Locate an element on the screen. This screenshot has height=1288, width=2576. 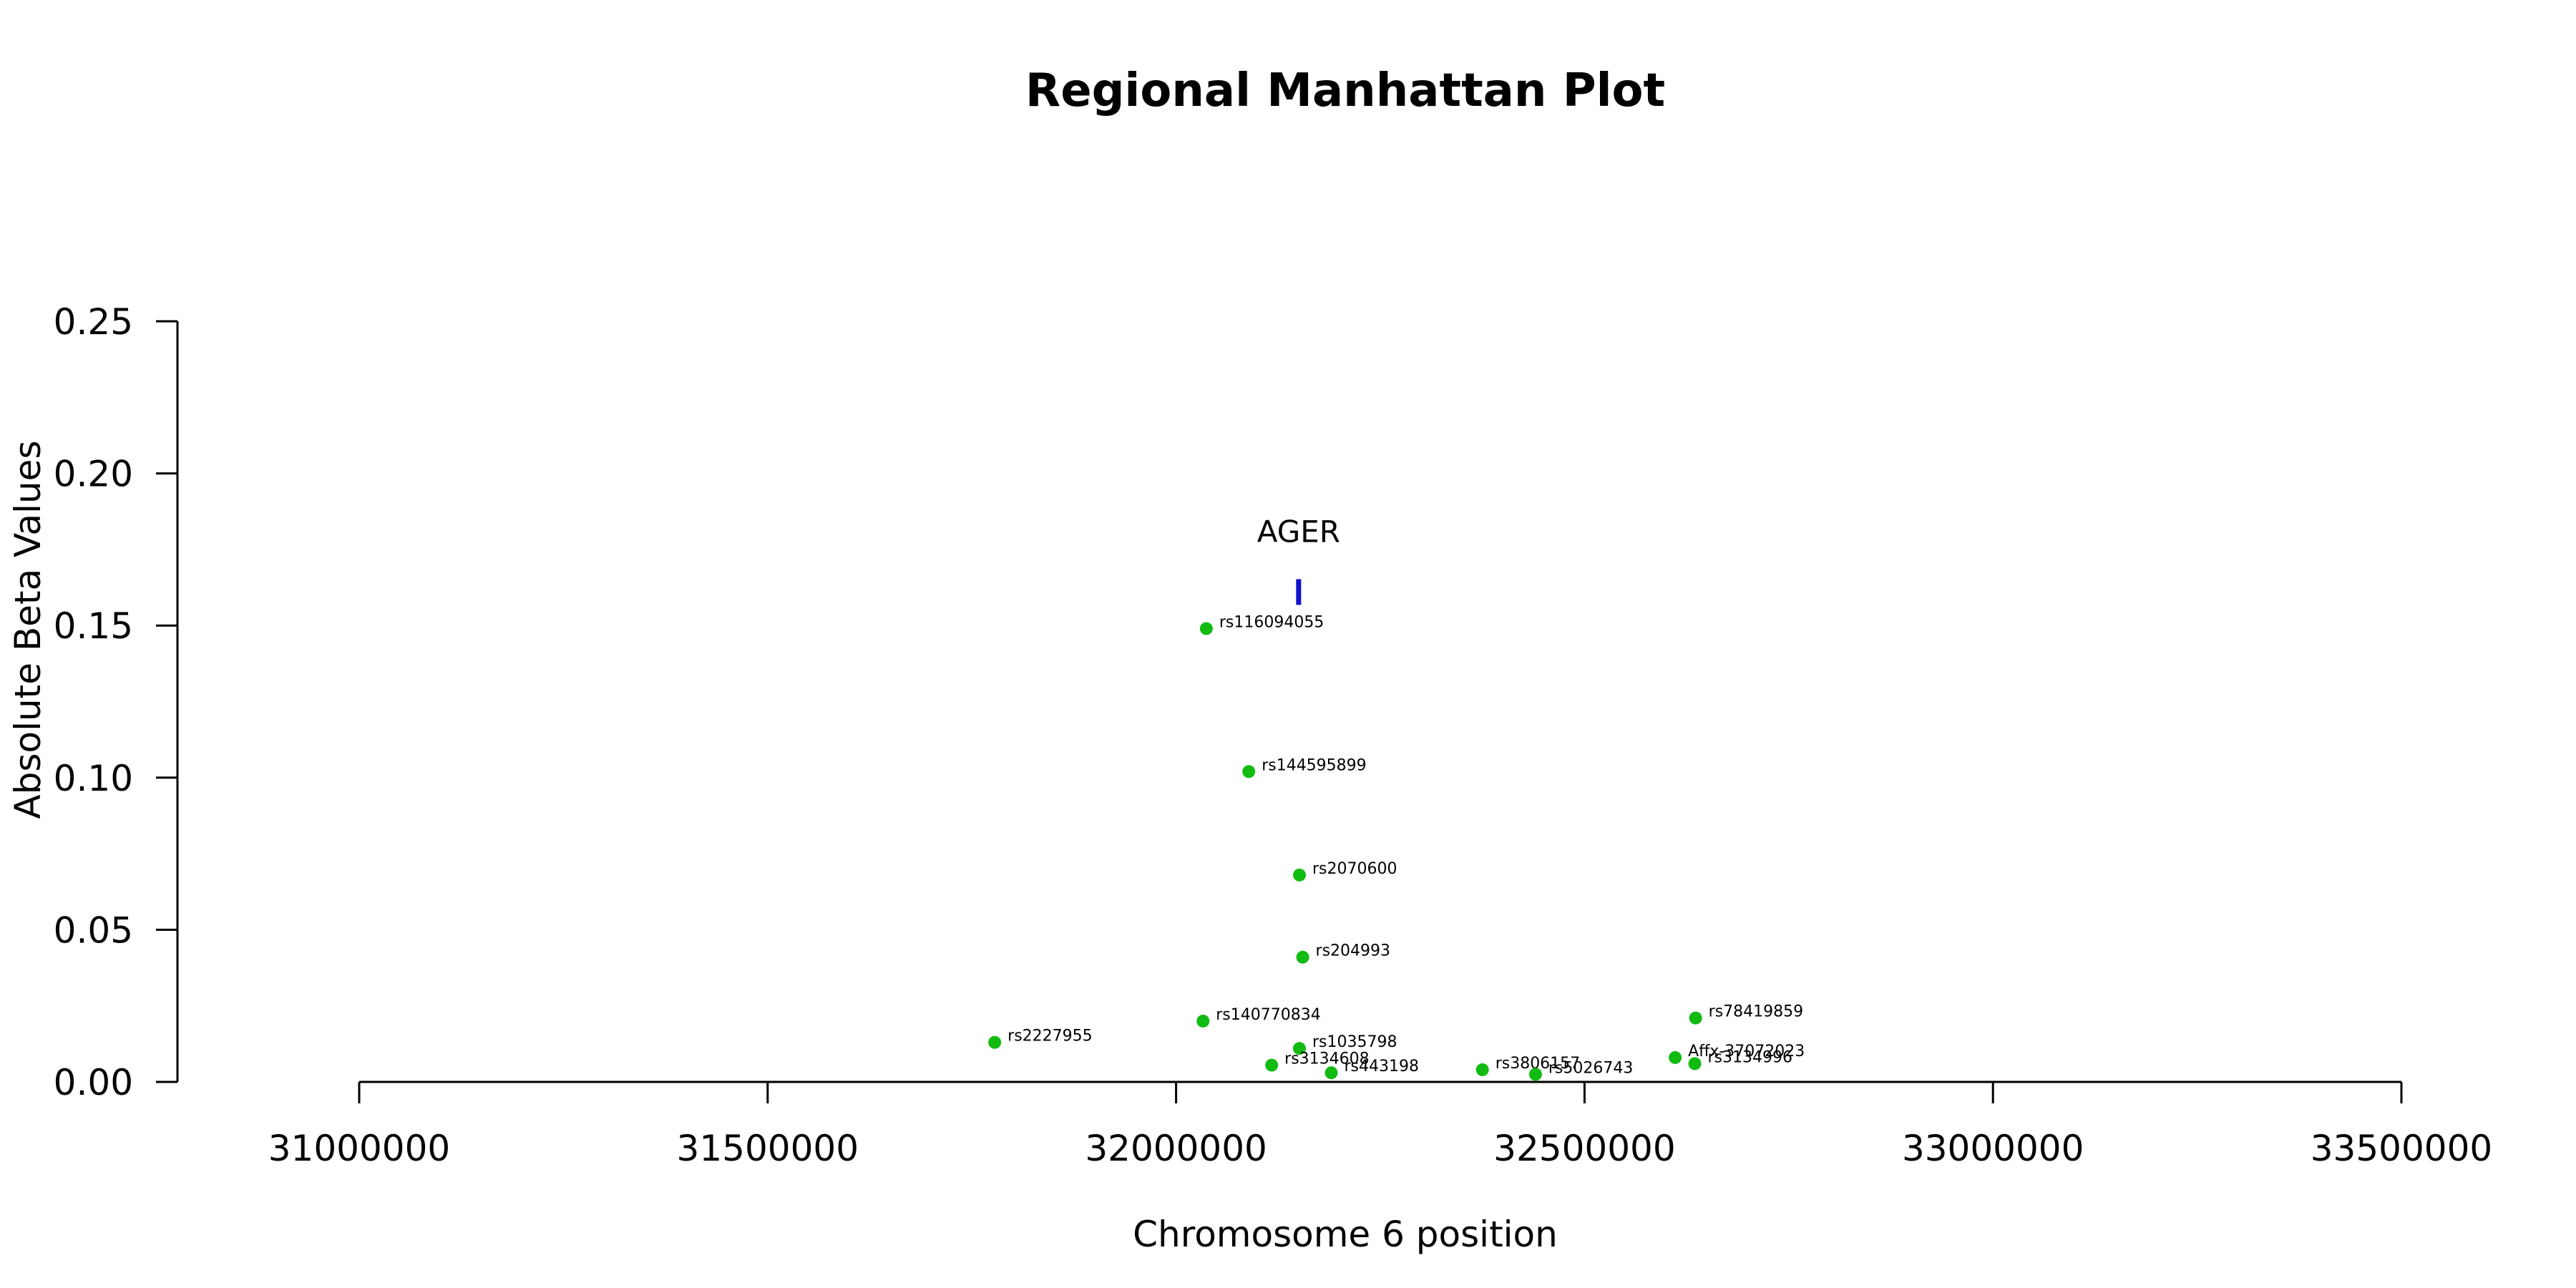
y-tick-label: 0.15 is located at coordinates (93, 626).